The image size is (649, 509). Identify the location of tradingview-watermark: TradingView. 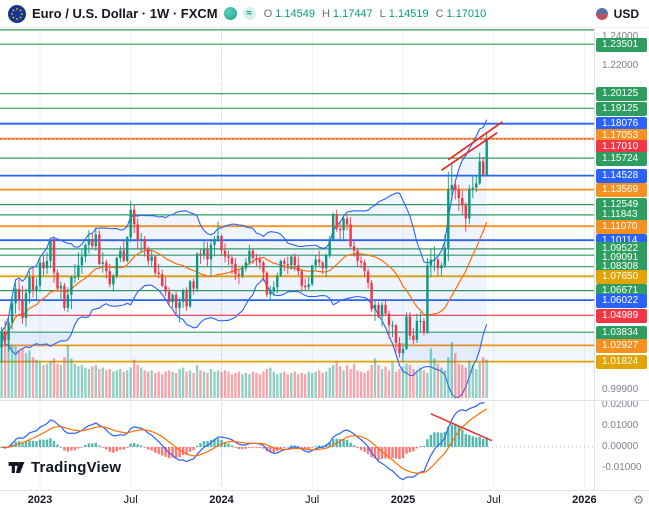
(64, 467).